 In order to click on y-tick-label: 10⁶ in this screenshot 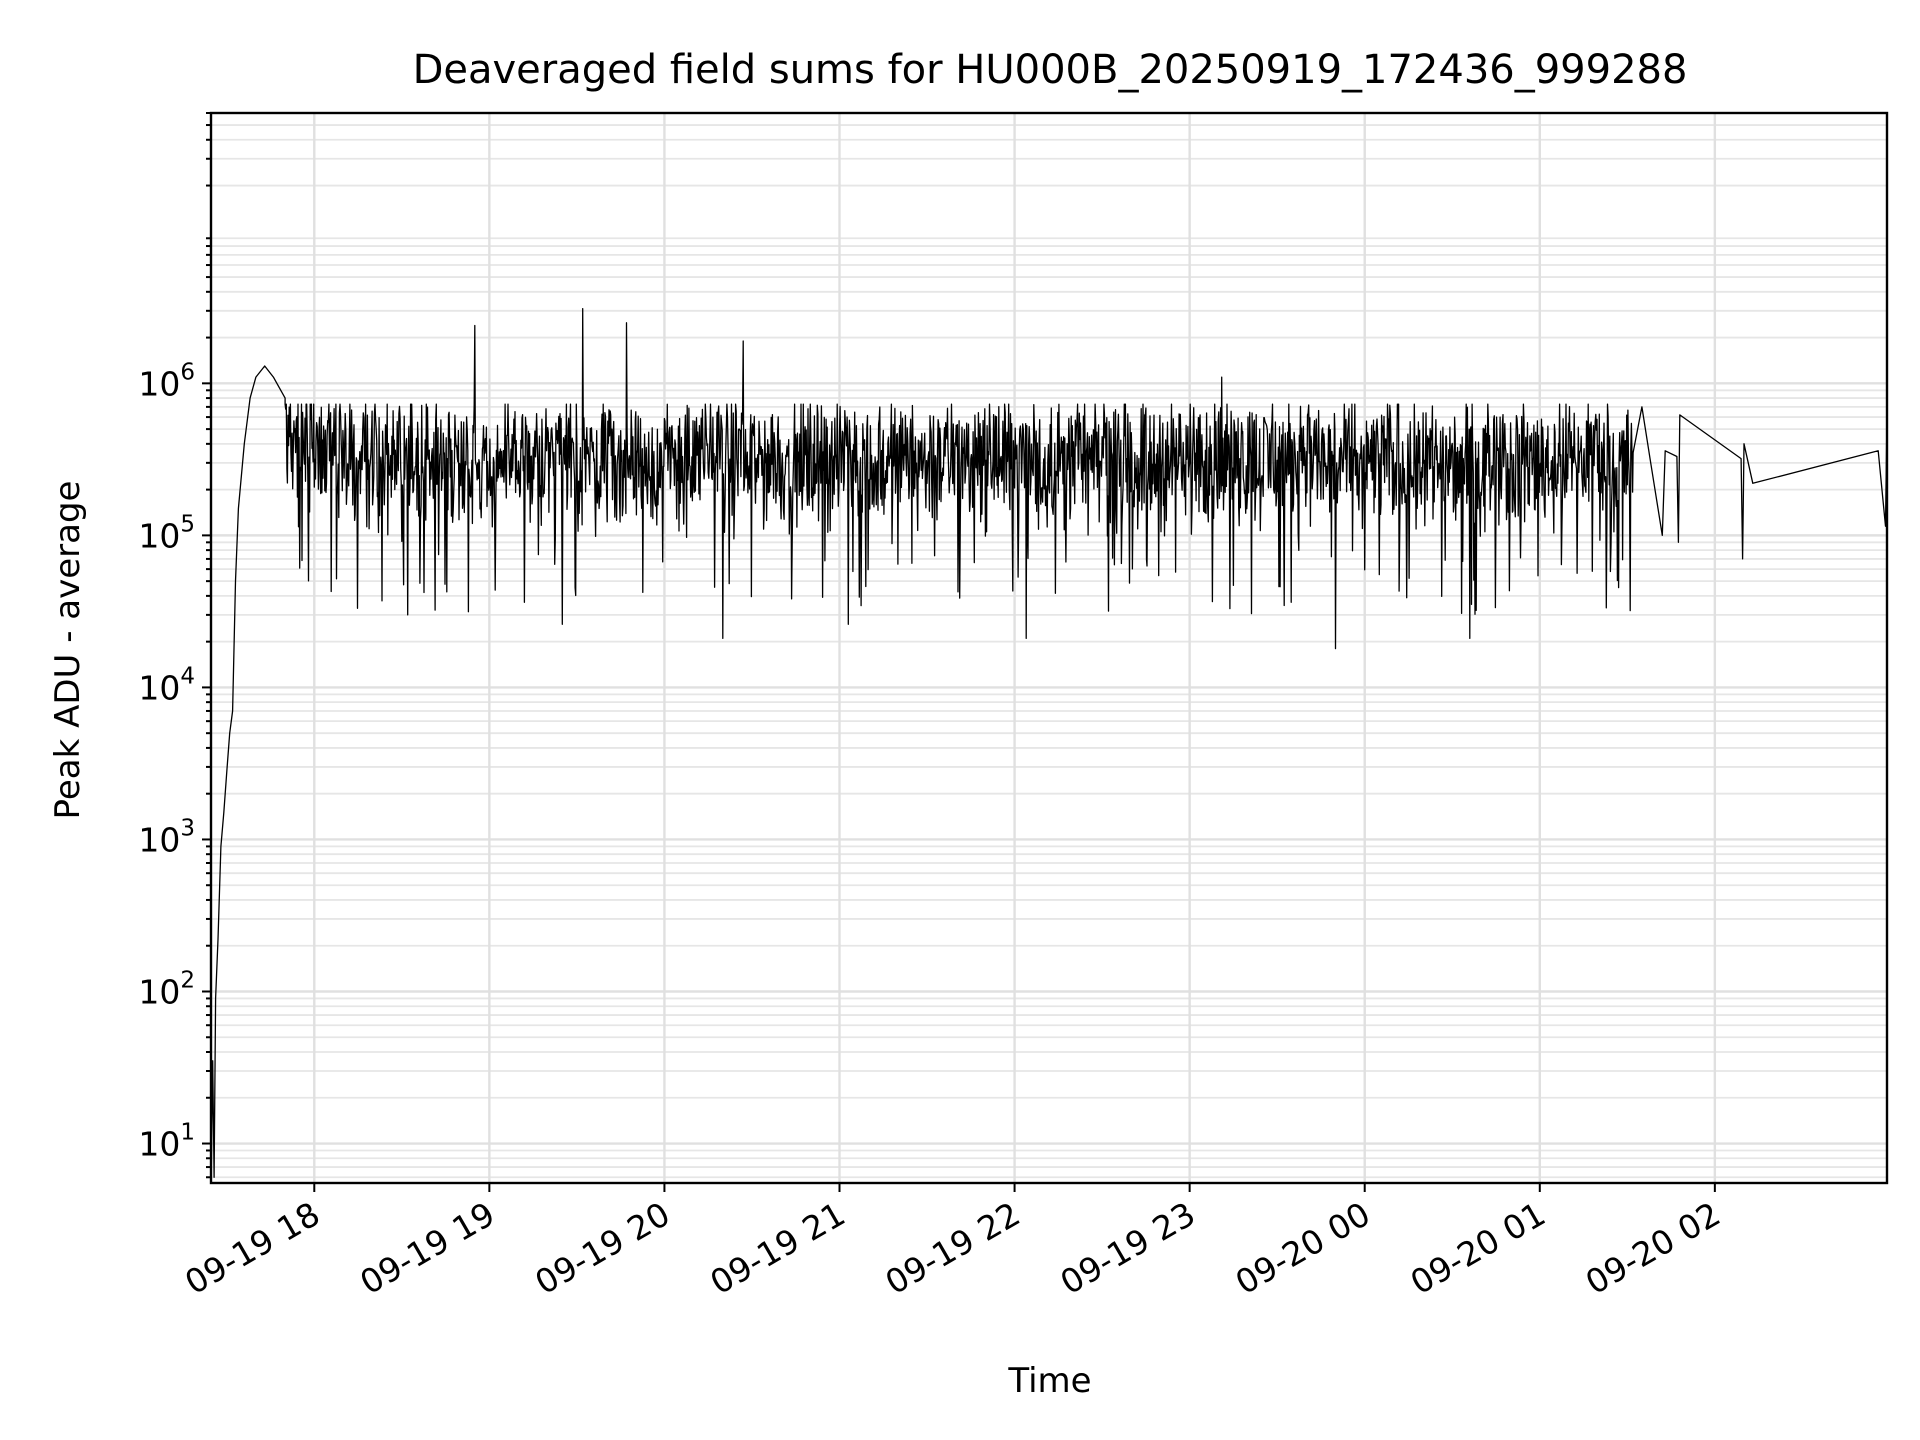, I will do `click(166, 381)`.